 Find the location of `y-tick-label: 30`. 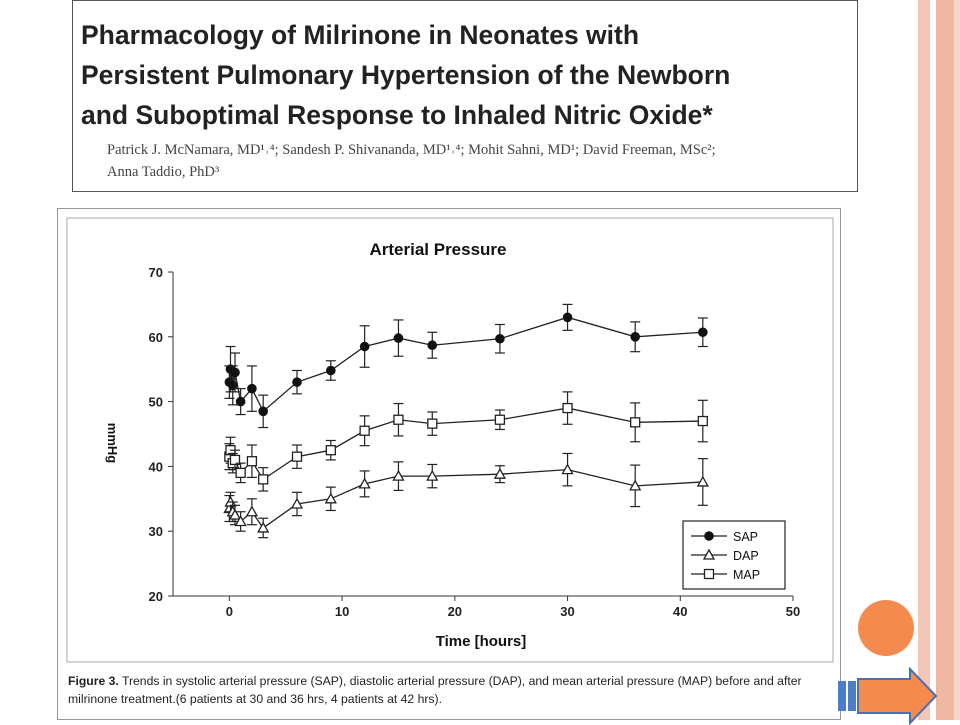

y-tick-label: 30 is located at coordinates (156, 531).